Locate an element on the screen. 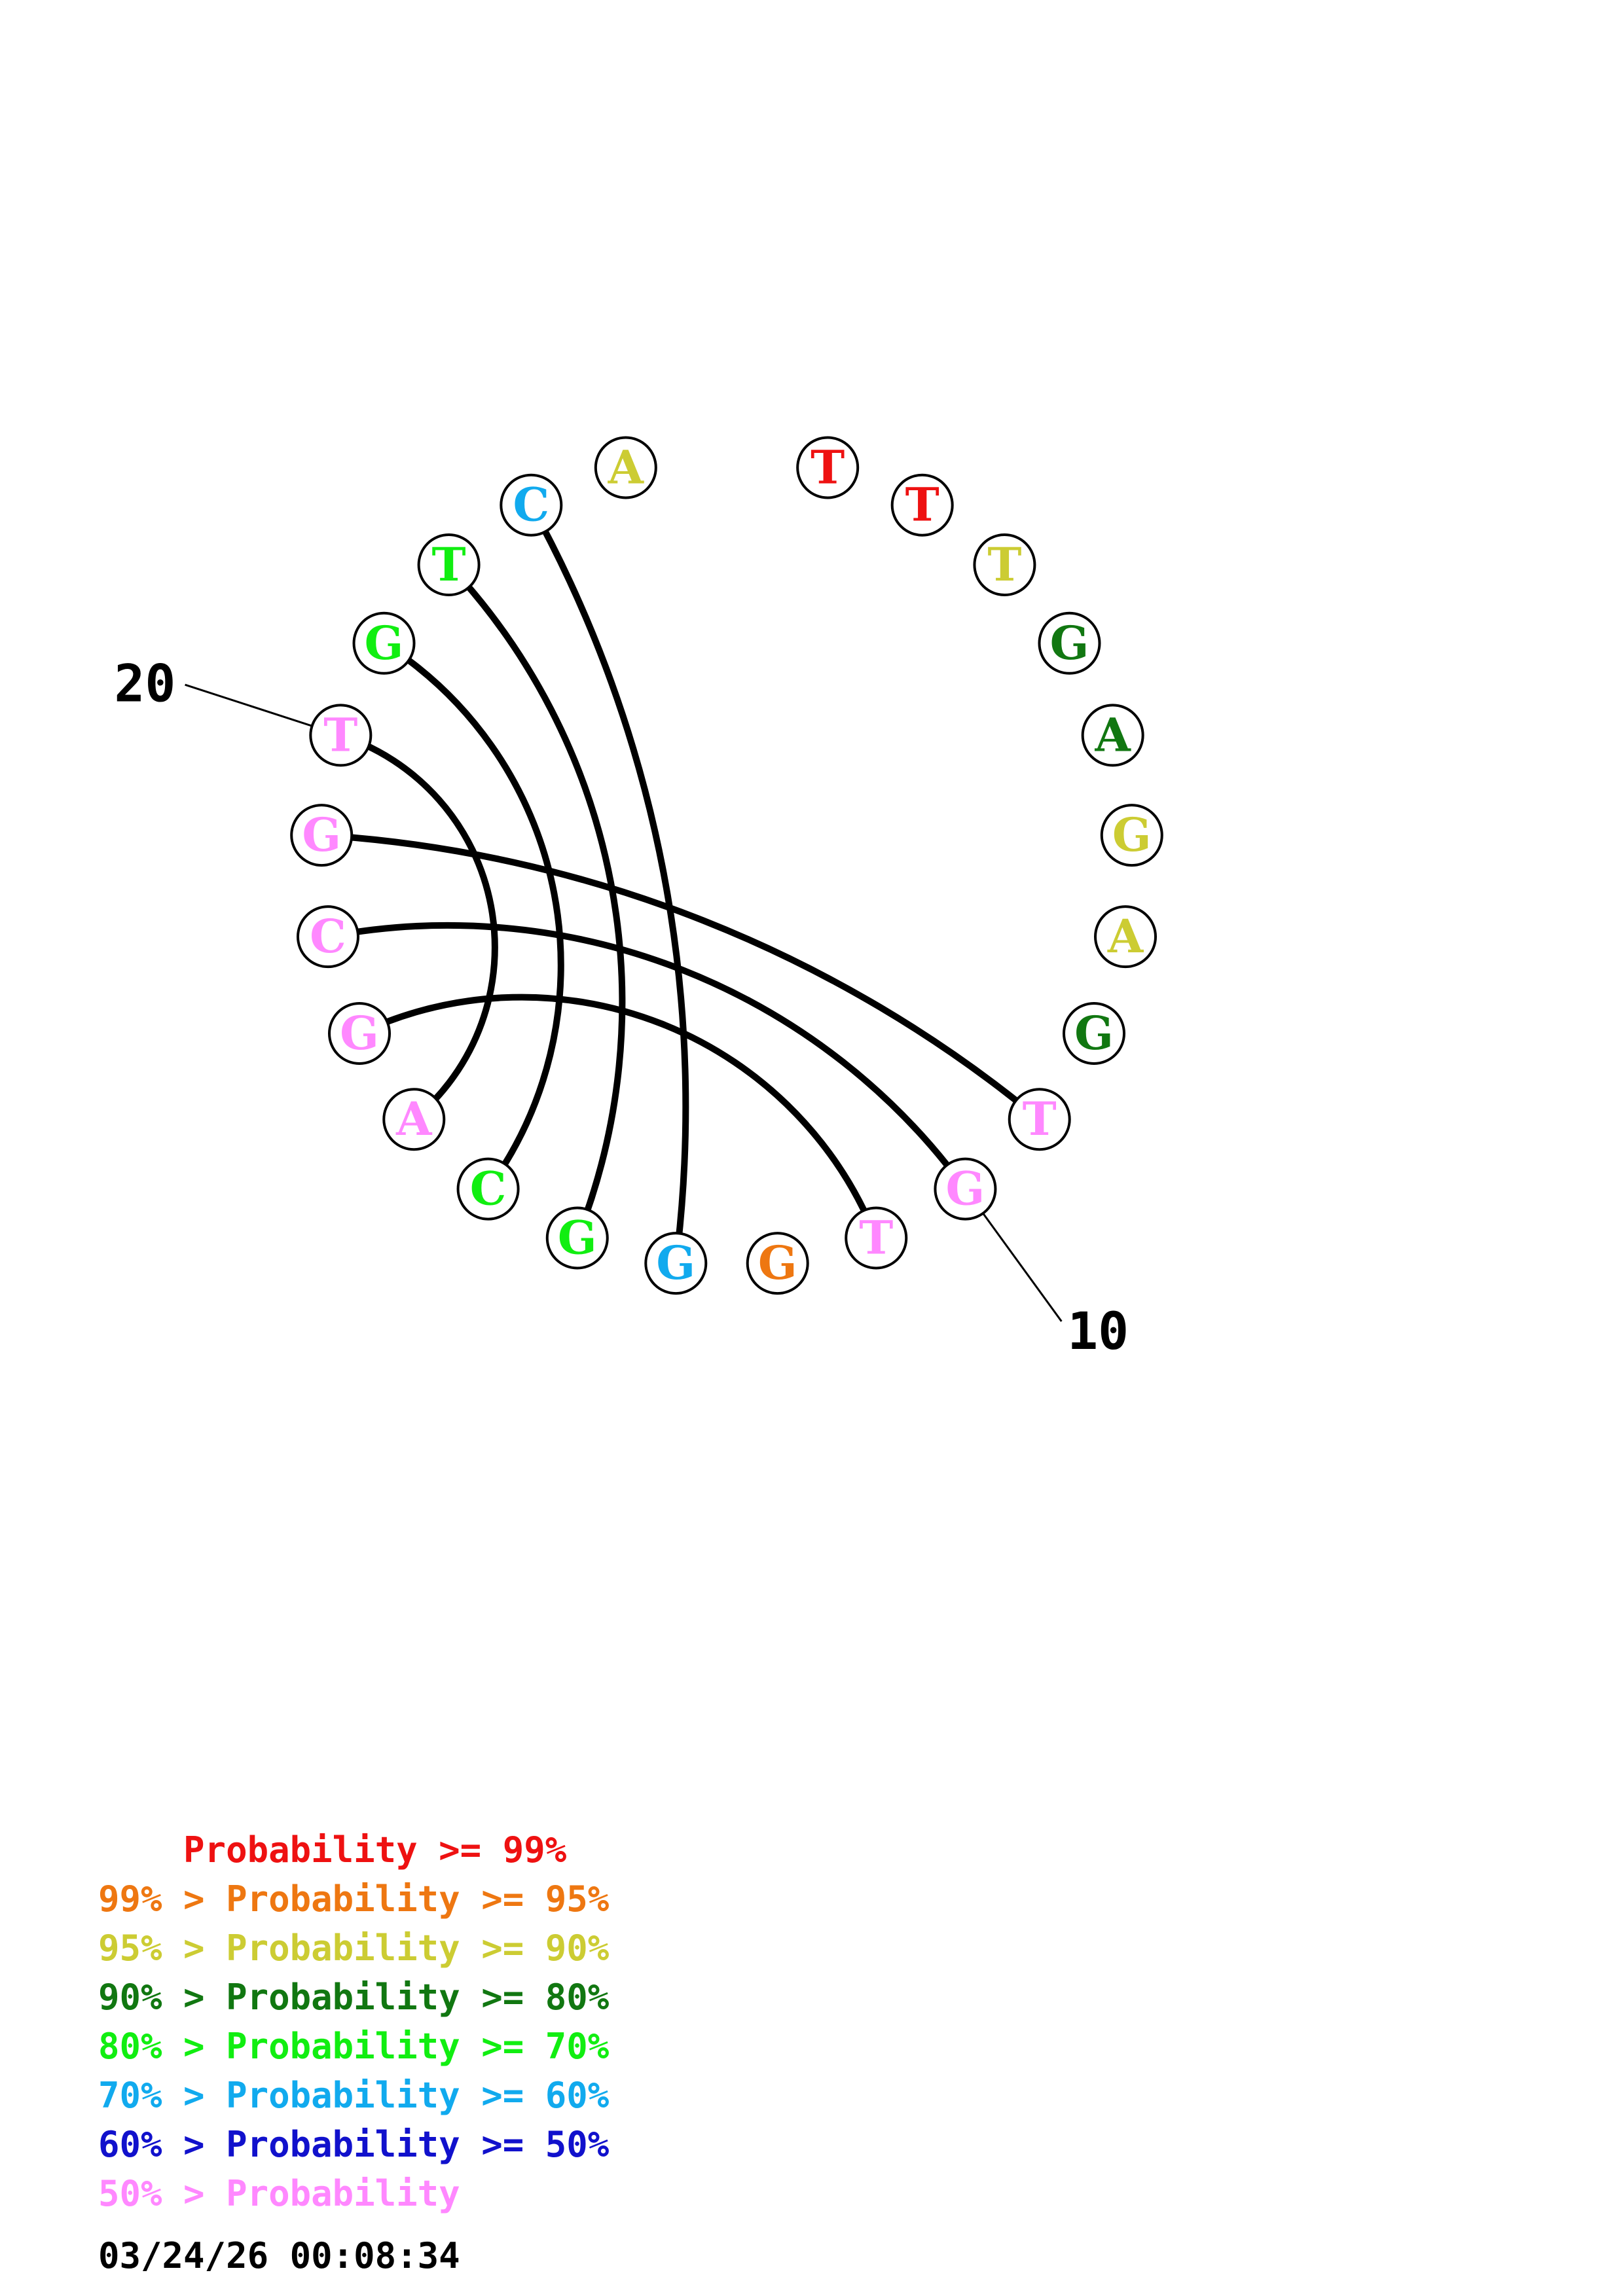  legend-line-2: 99% > Probability >= 95% is located at coordinates (354, 1899).